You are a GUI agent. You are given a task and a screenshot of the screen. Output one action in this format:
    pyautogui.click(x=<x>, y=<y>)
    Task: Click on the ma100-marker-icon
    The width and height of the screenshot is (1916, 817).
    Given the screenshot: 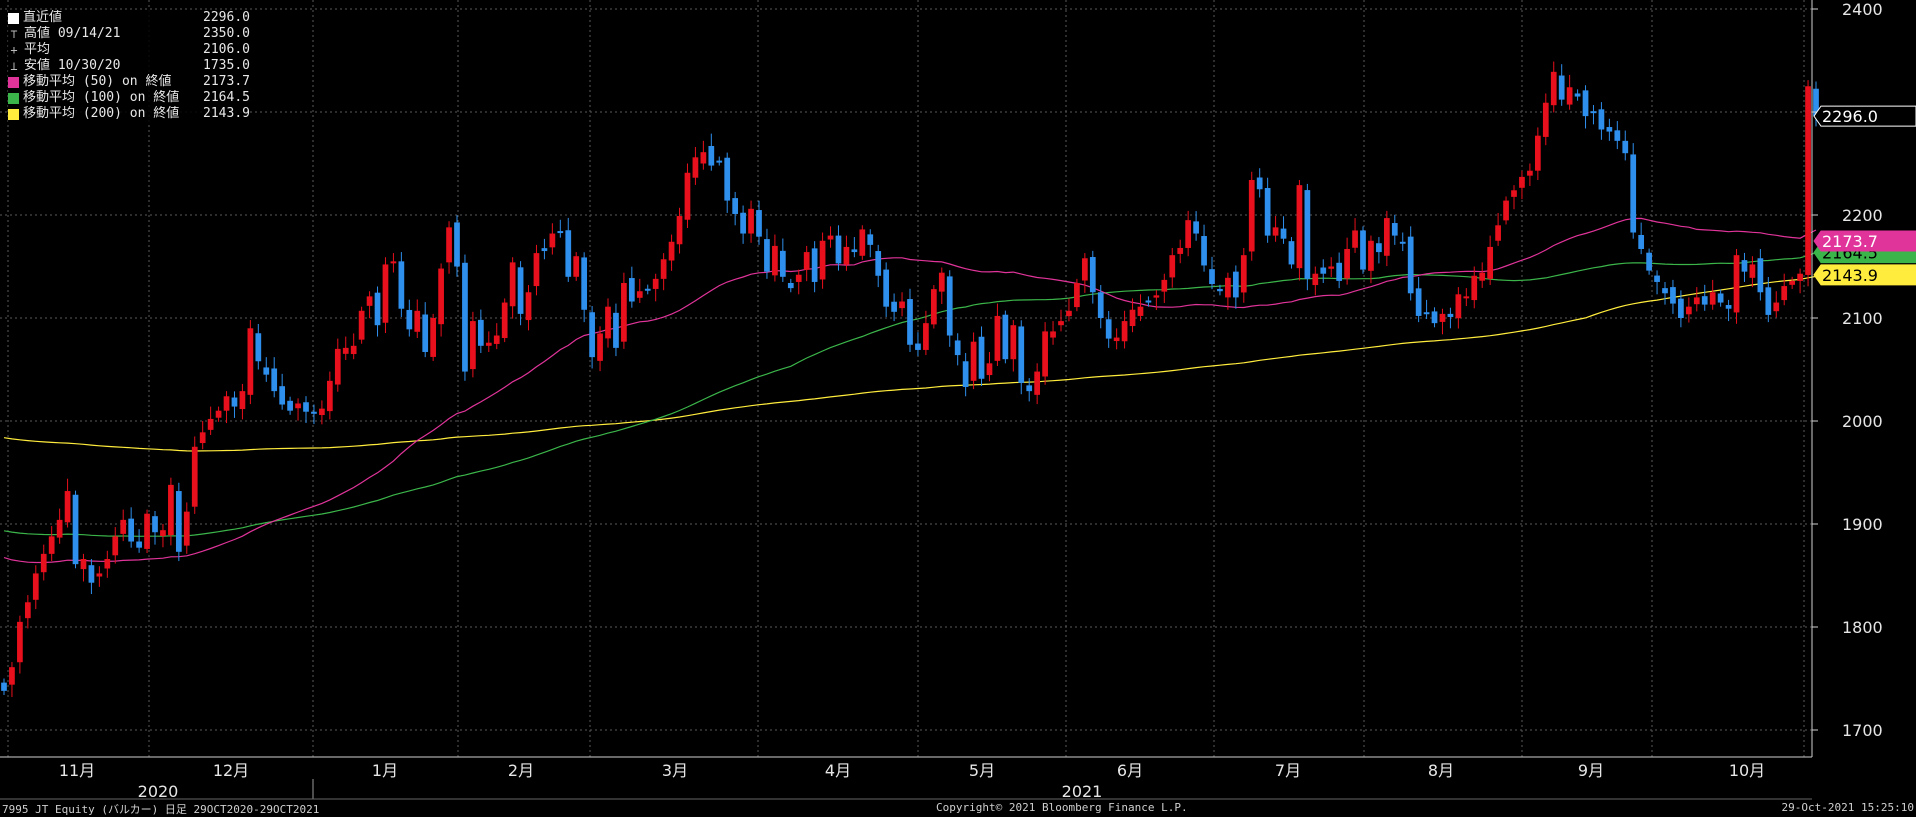 What is the action you would take?
    pyautogui.click(x=13, y=98)
    